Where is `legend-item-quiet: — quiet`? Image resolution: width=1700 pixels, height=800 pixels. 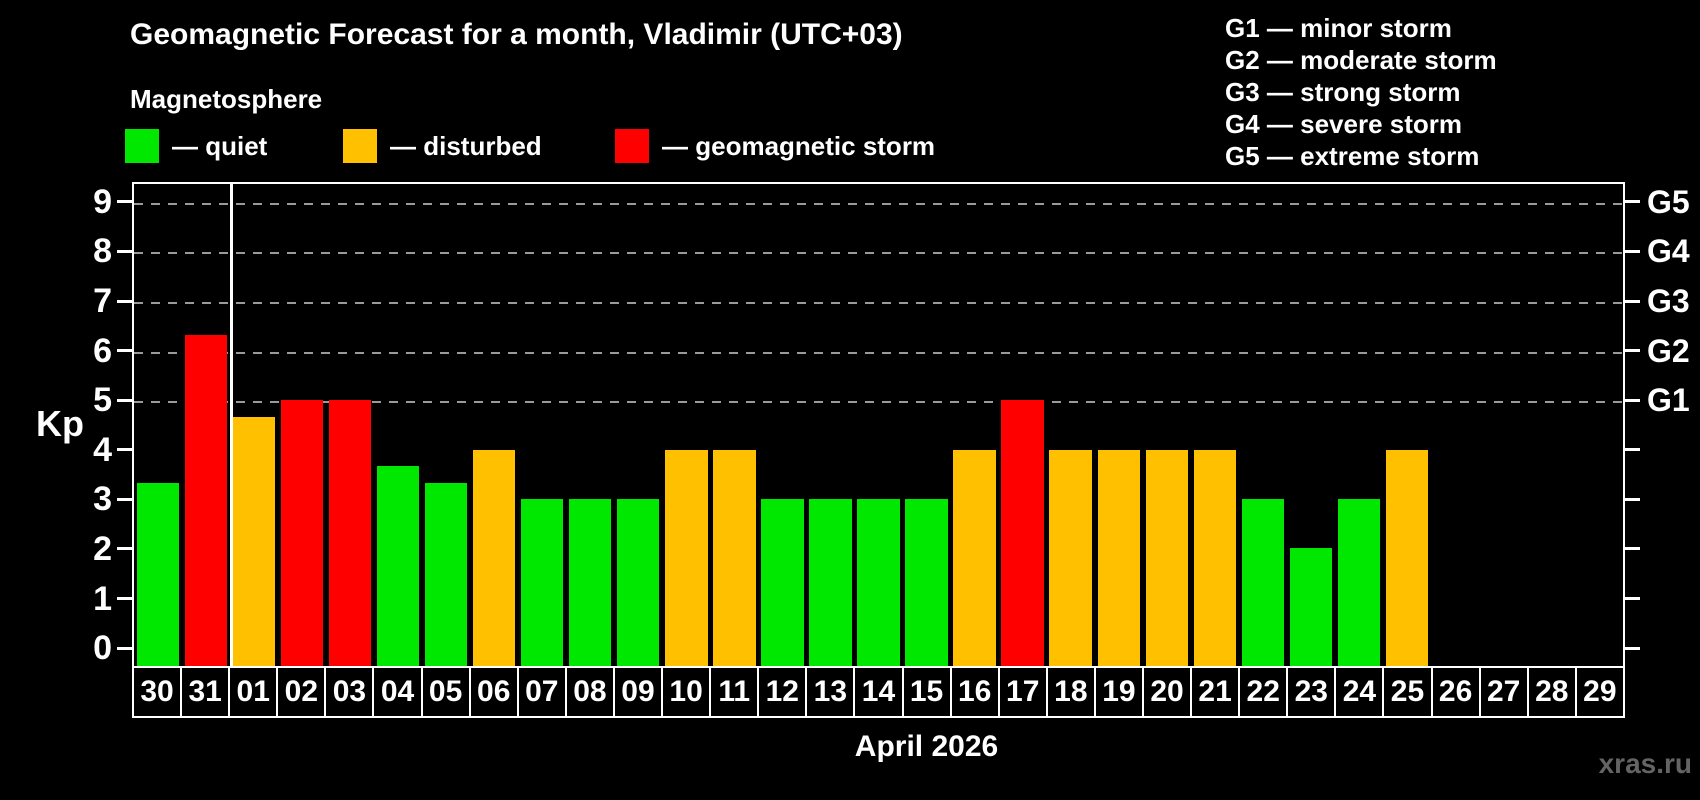
legend-item-quiet: — quiet is located at coordinates (196, 146).